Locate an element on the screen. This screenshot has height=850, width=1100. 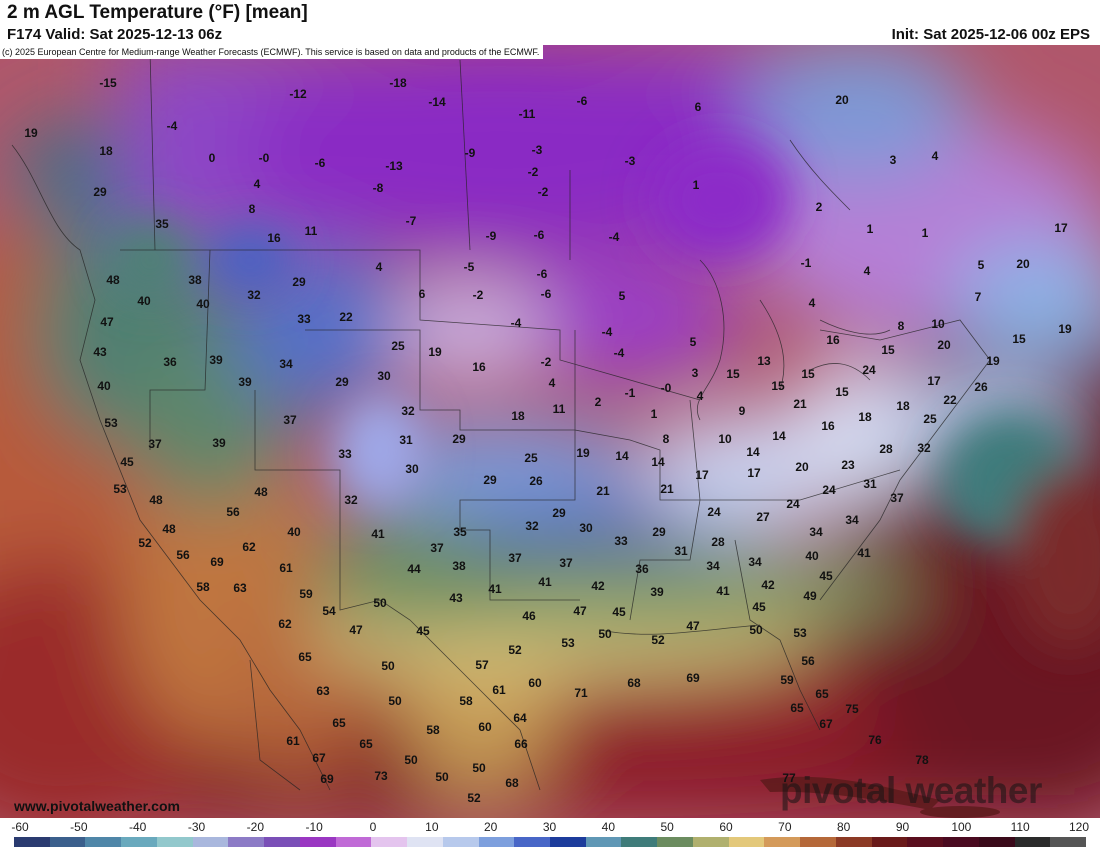
temperature-label: 62 is located at coordinates (285, 624).